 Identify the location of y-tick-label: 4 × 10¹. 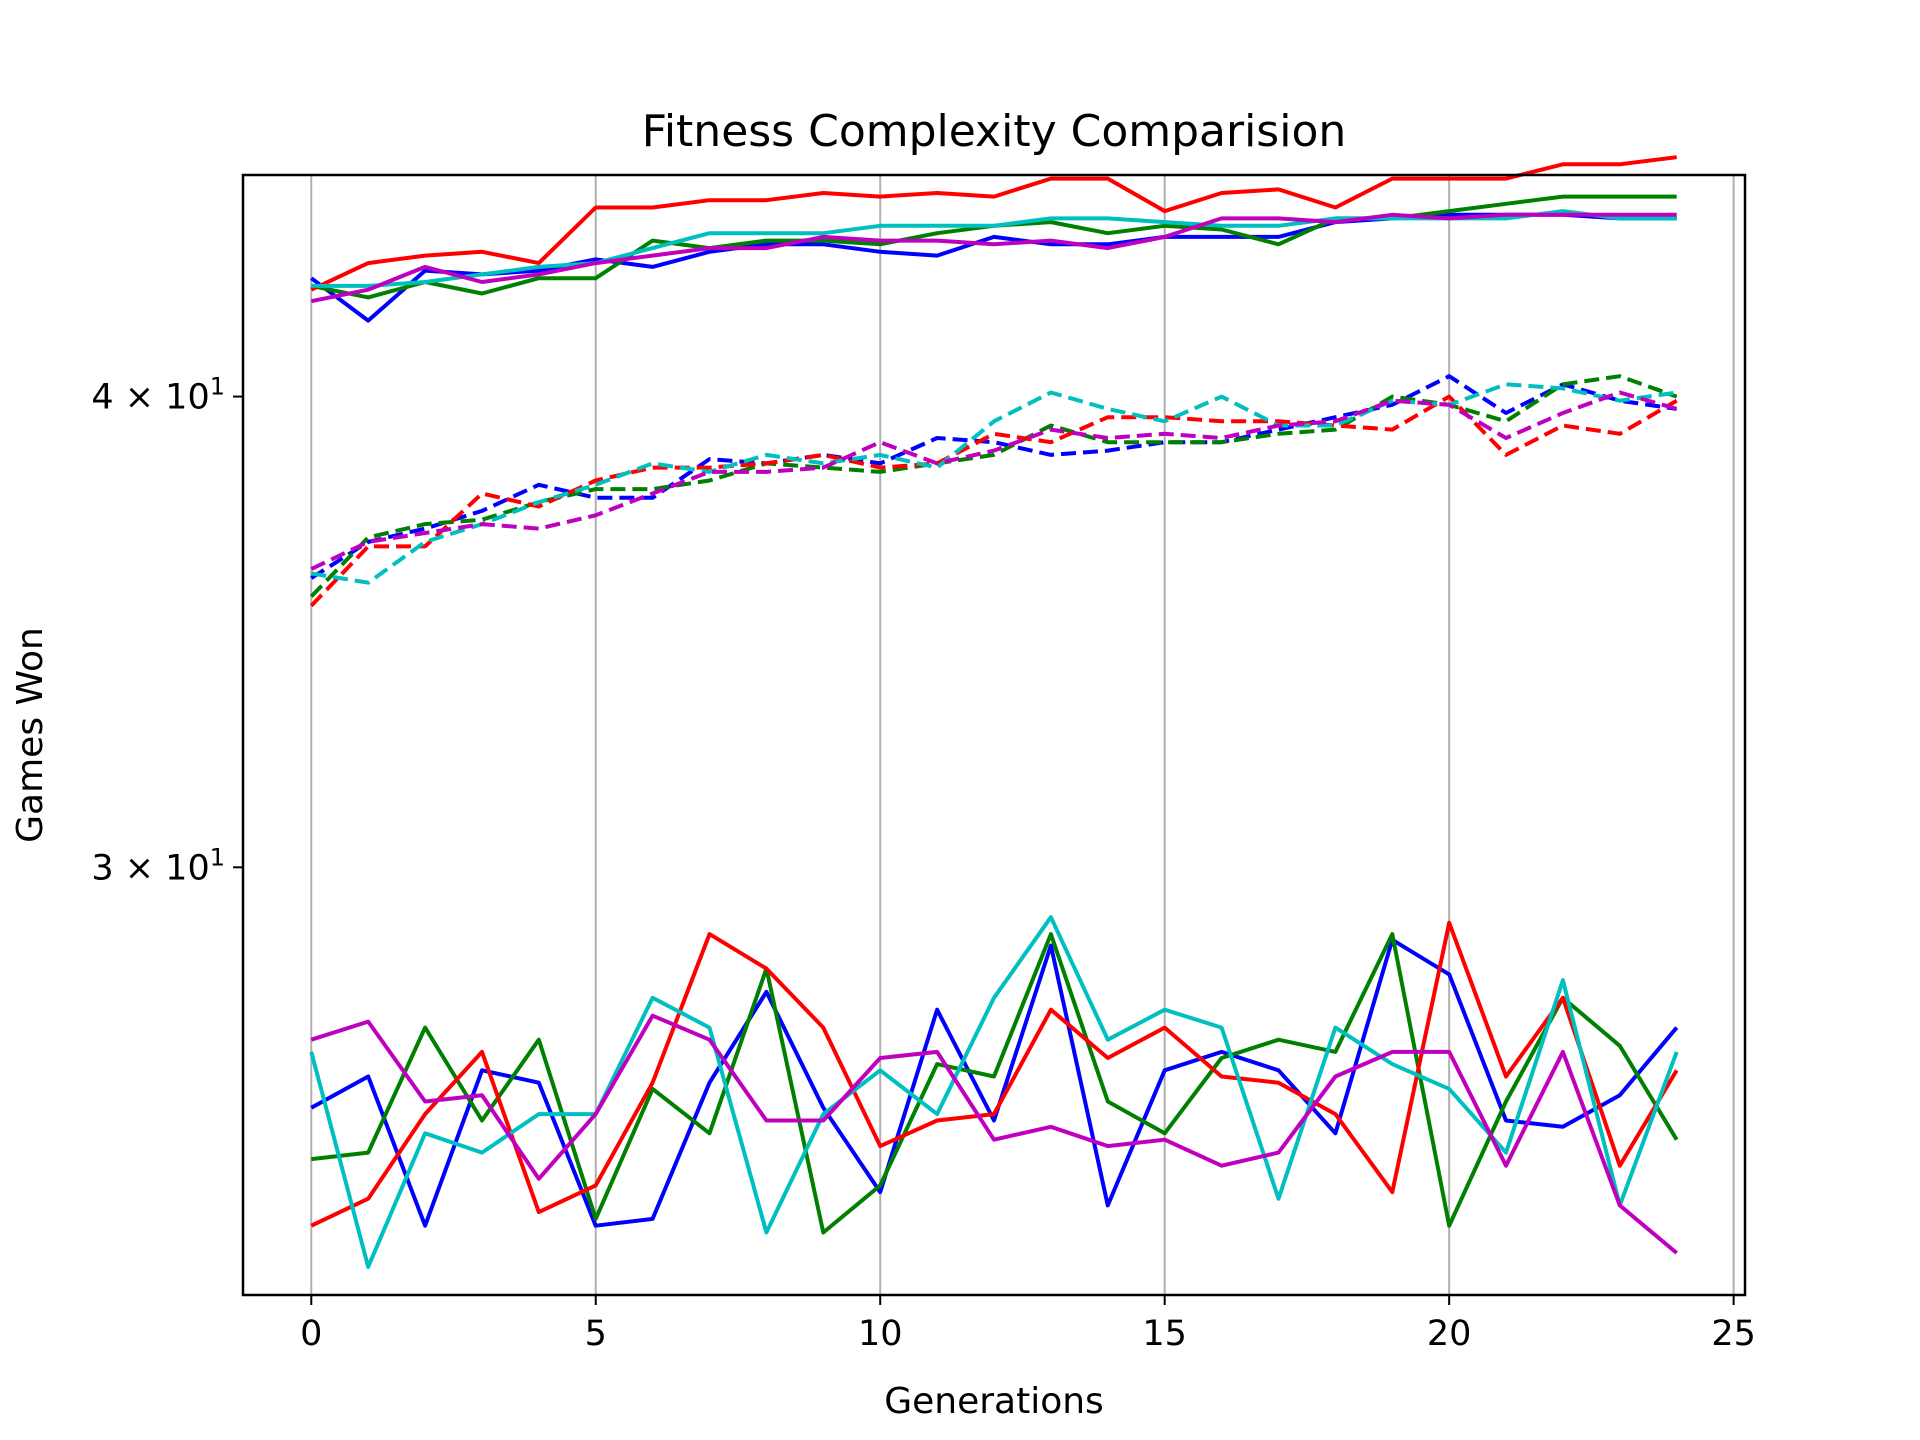
(158, 395).